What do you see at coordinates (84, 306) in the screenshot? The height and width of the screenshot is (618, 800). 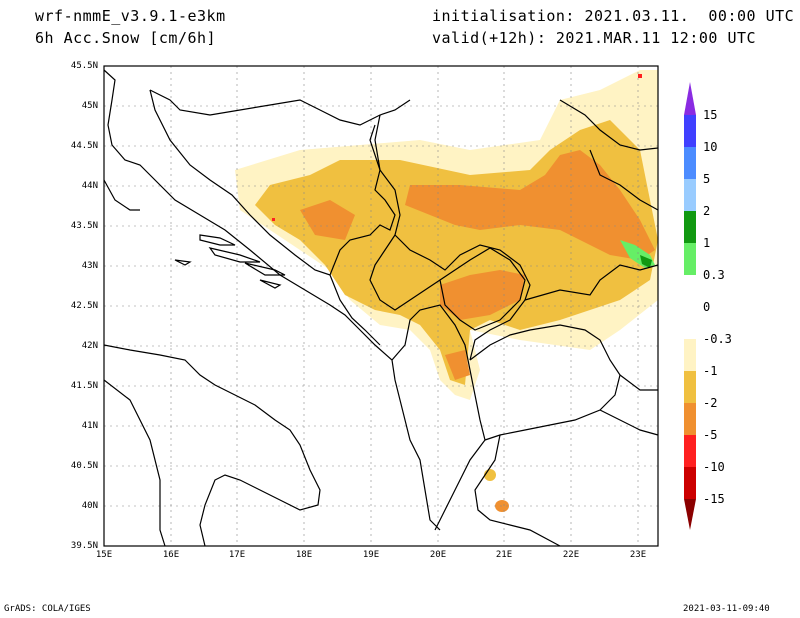 I see `lat-label: 42.5N` at bounding box center [84, 306].